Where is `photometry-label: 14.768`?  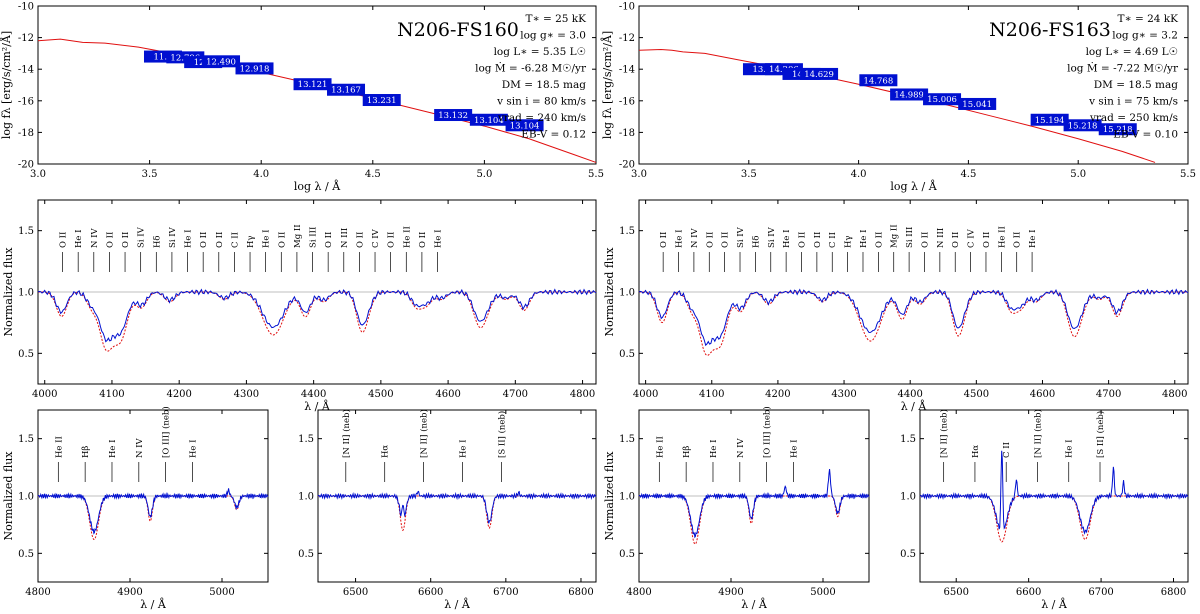 photometry-label: 14.768 is located at coordinates (878, 81).